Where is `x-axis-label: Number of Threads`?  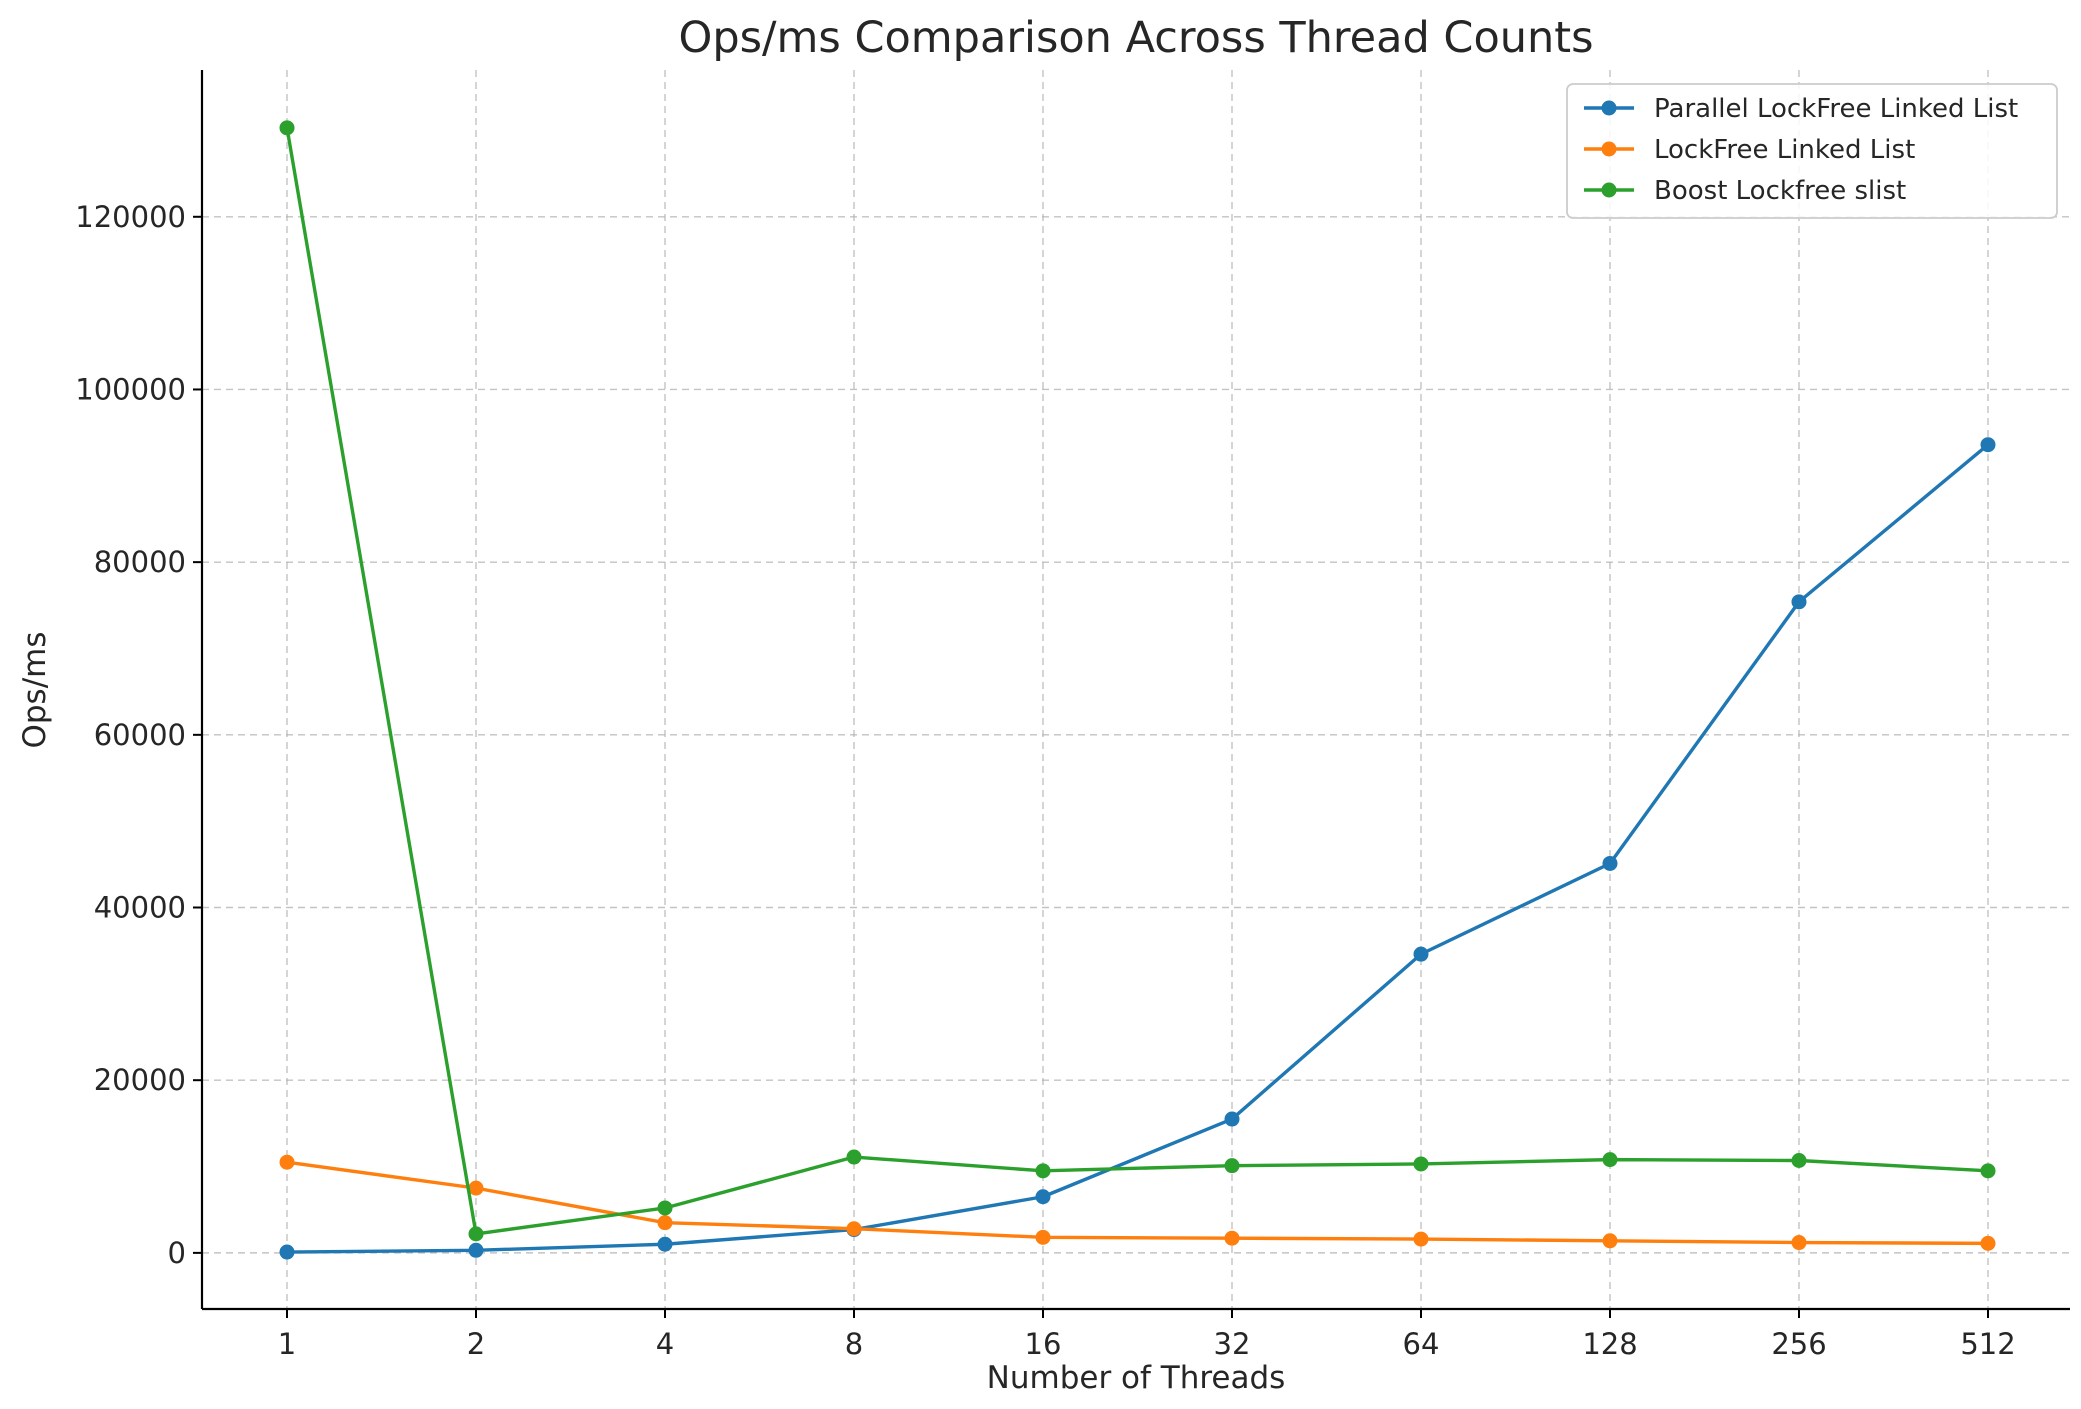 x-axis-label: Number of Threads is located at coordinates (1136, 1378).